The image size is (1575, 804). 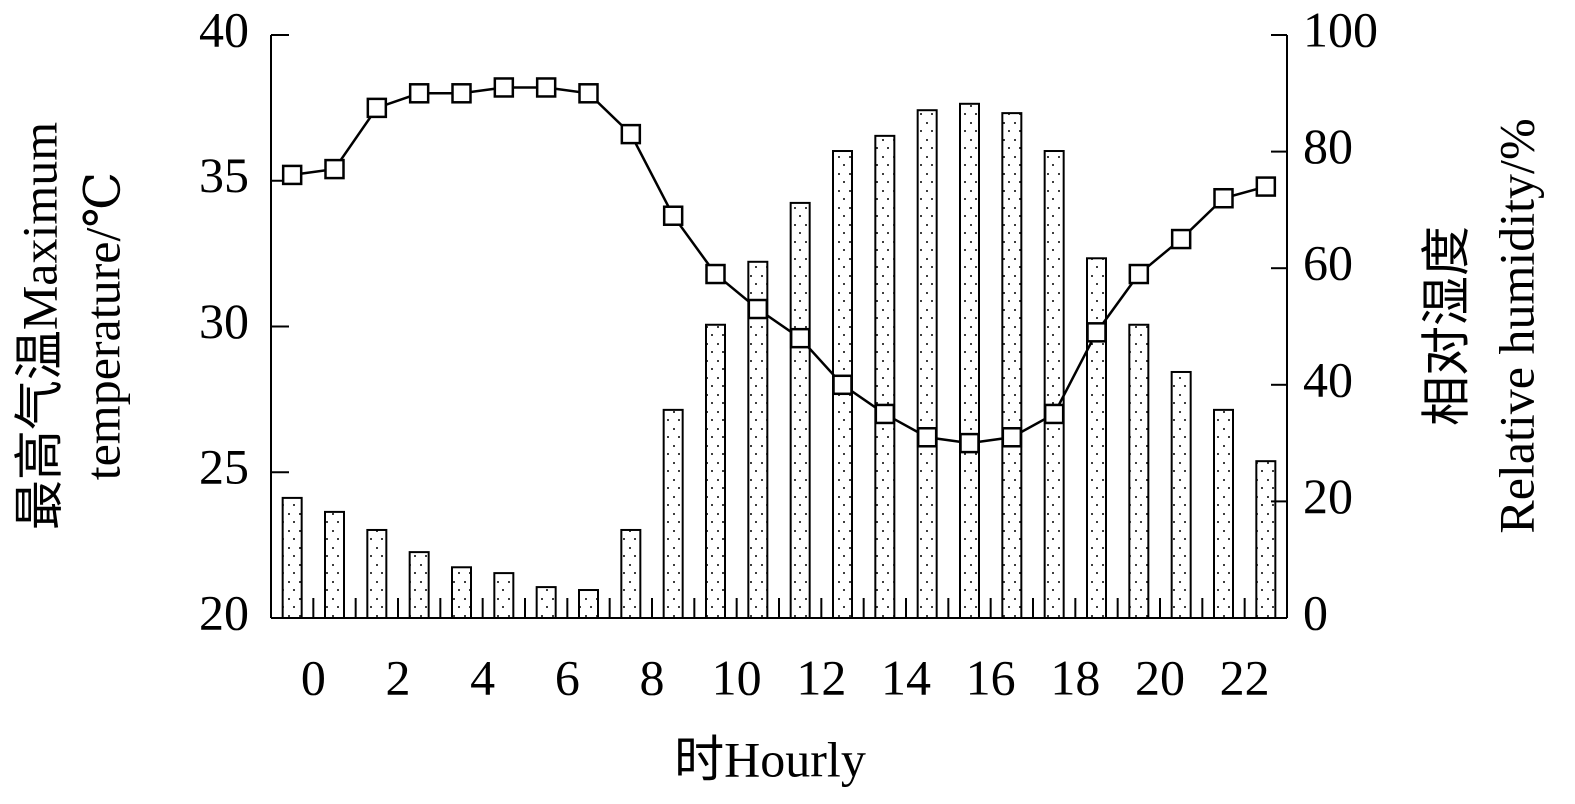 I want to click on y-tick-label: 25, so click(x=224, y=467).